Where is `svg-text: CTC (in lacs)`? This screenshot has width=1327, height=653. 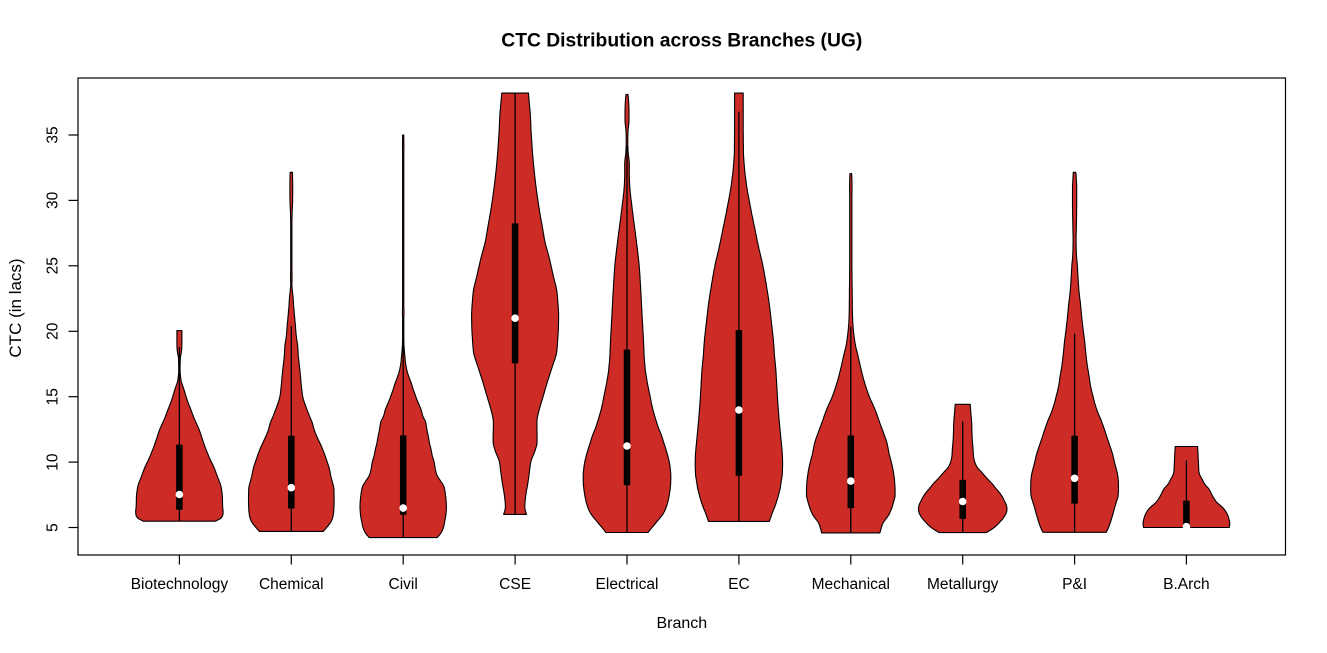 svg-text: CTC (in lacs) is located at coordinates (15, 307).